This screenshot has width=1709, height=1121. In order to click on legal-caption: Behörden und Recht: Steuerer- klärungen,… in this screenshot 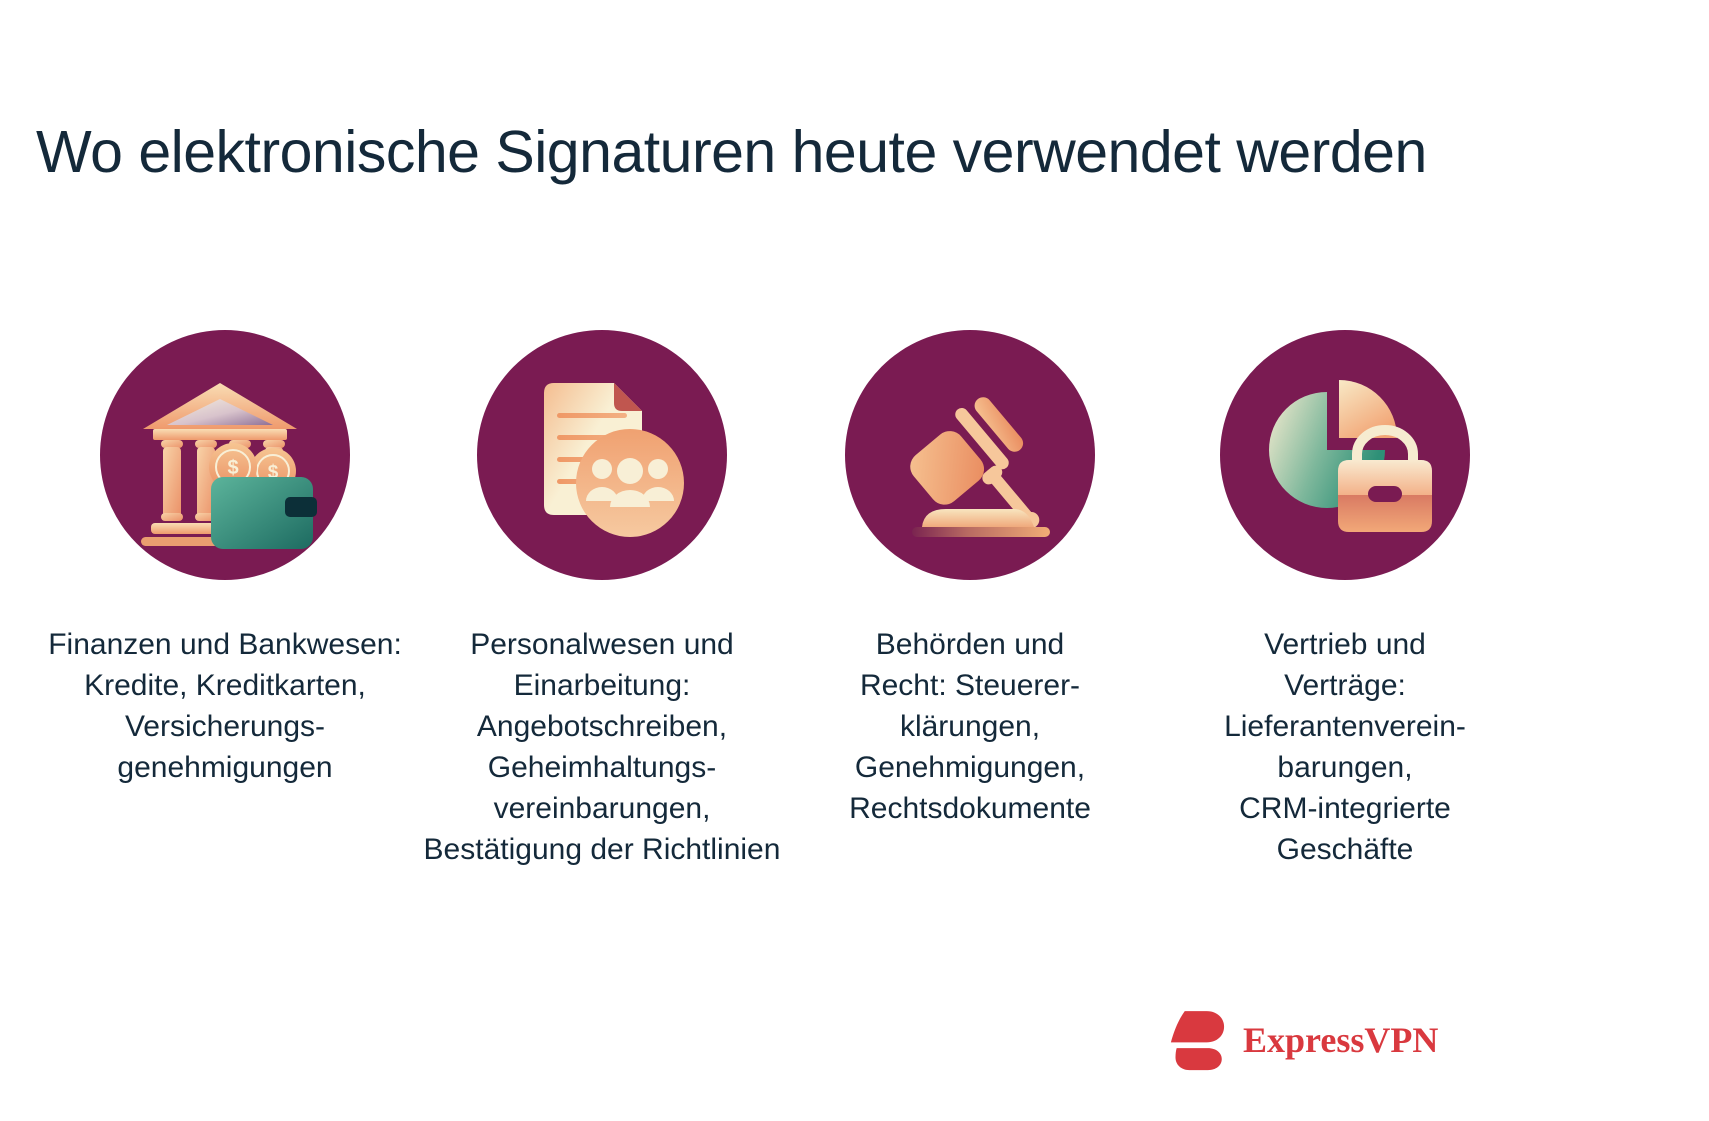, I will do `click(970, 726)`.